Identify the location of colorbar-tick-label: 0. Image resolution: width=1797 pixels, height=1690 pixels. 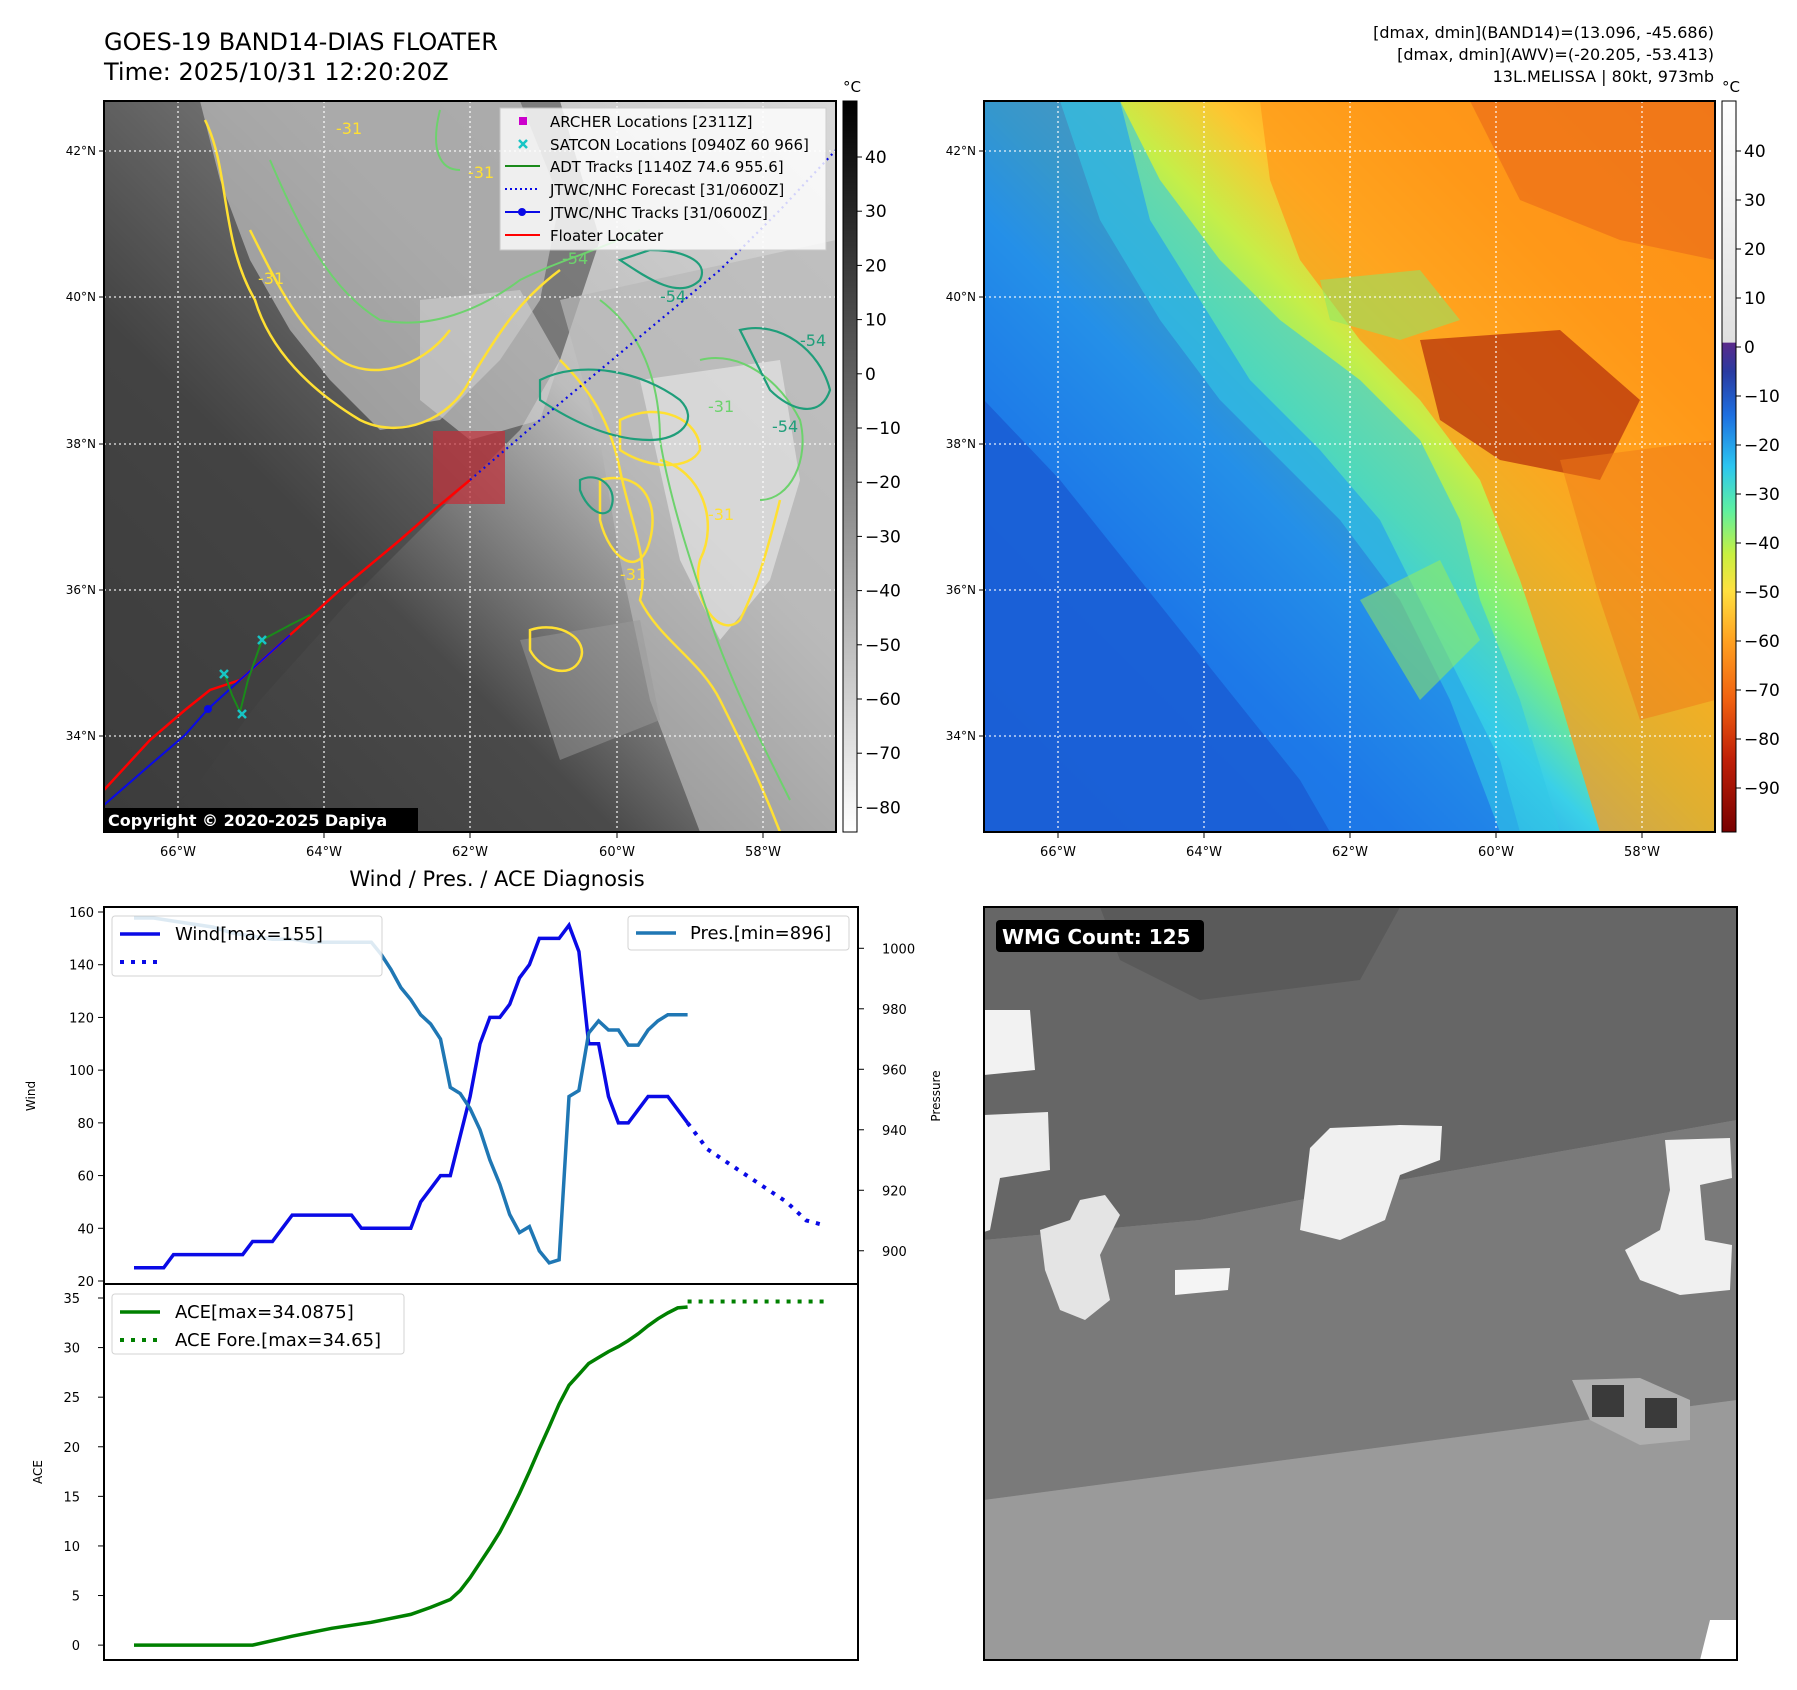
(870, 375).